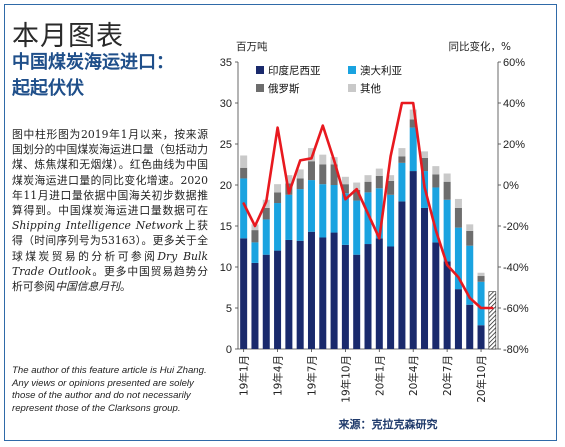 The height and width of the screenshot is (447, 565). What do you see at coordinates (110, 263) in the screenshot?
I see `description-run: Dry Bulk Trade Outlook` at bounding box center [110, 263].